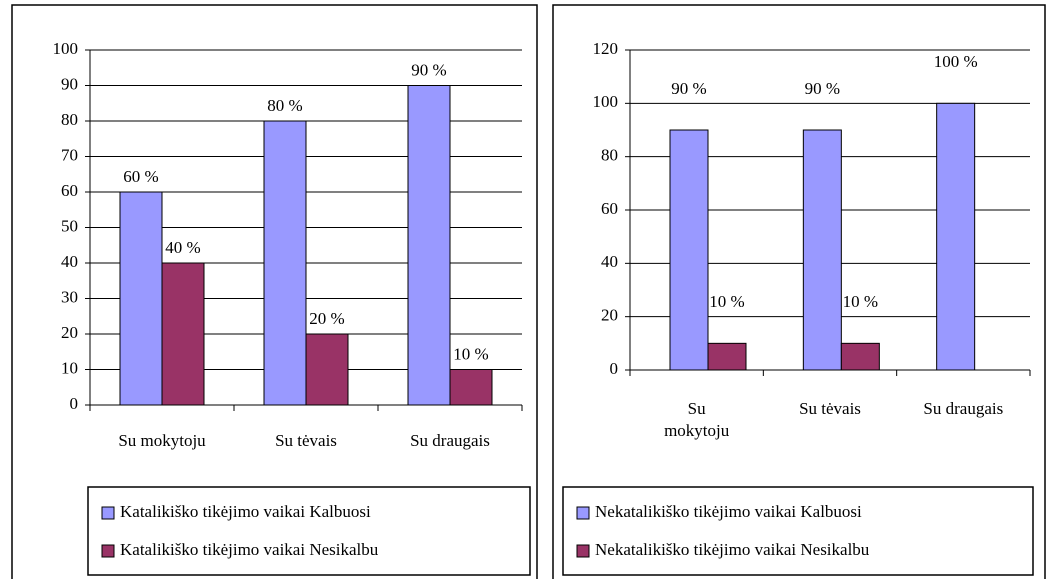  What do you see at coordinates (182, 247) in the screenshot?
I see `value-label: 40 %` at bounding box center [182, 247].